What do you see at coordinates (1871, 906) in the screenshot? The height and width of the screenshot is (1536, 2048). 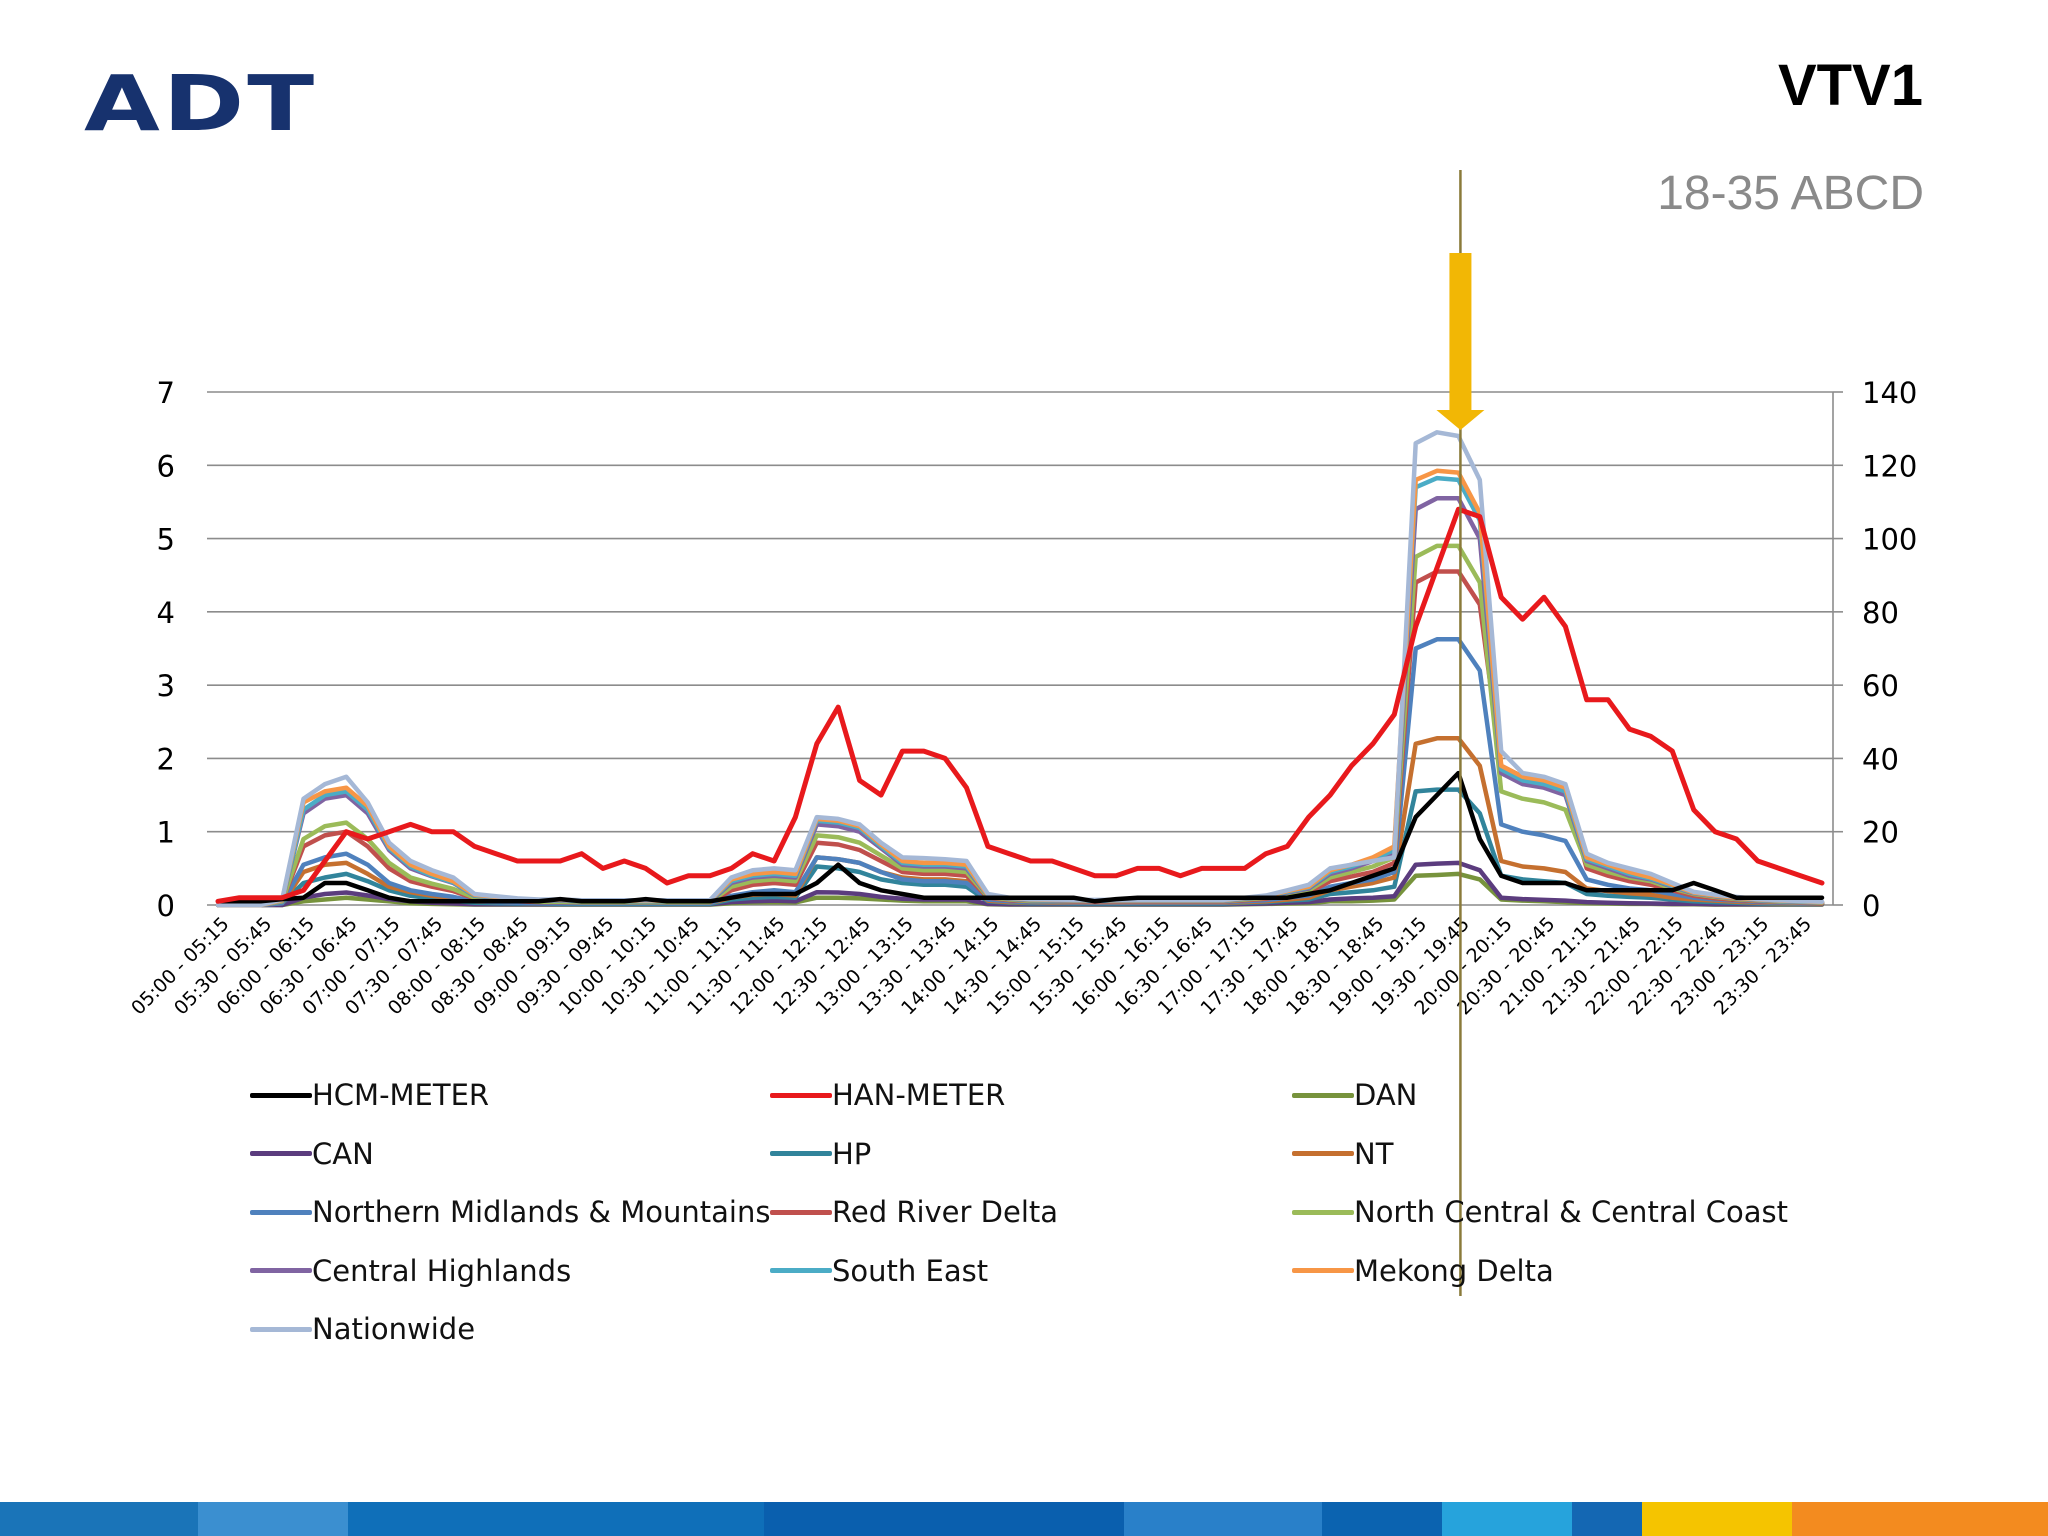 I see `y2-tick-label: 0` at bounding box center [1871, 906].